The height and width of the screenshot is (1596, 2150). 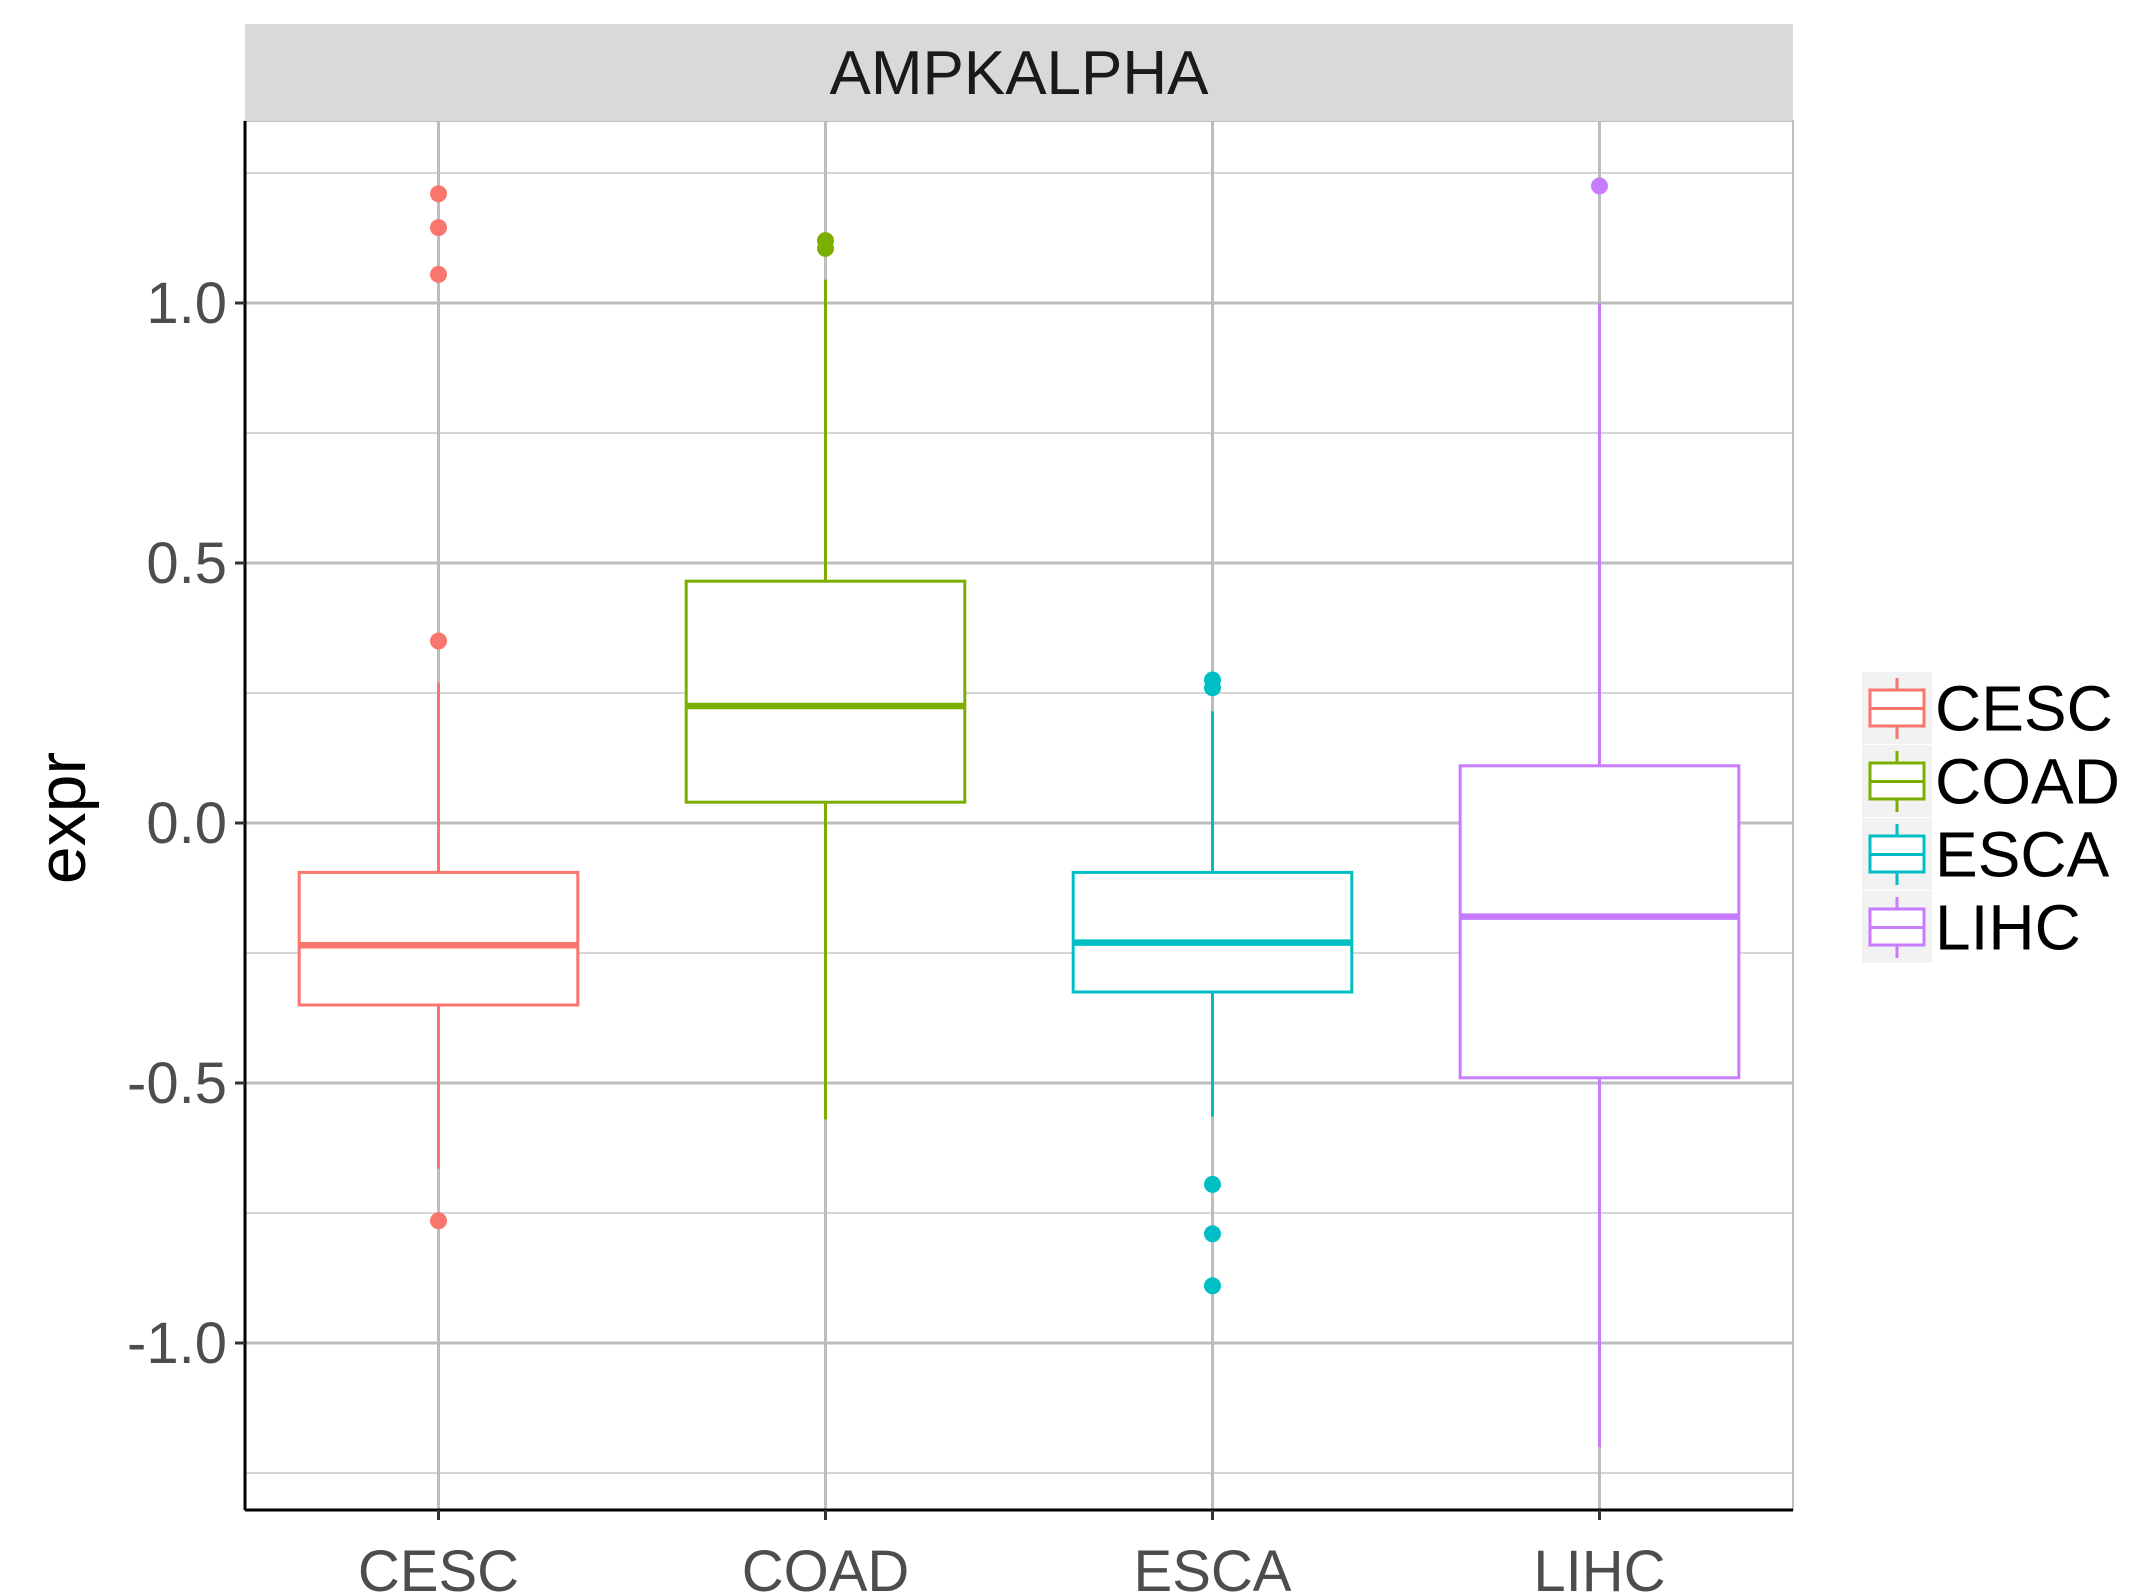 What do you see at coordinates (177, 1343) in the screenshot?
I see `y-tick-label: -1.0` at bounding box center [177, 1343].